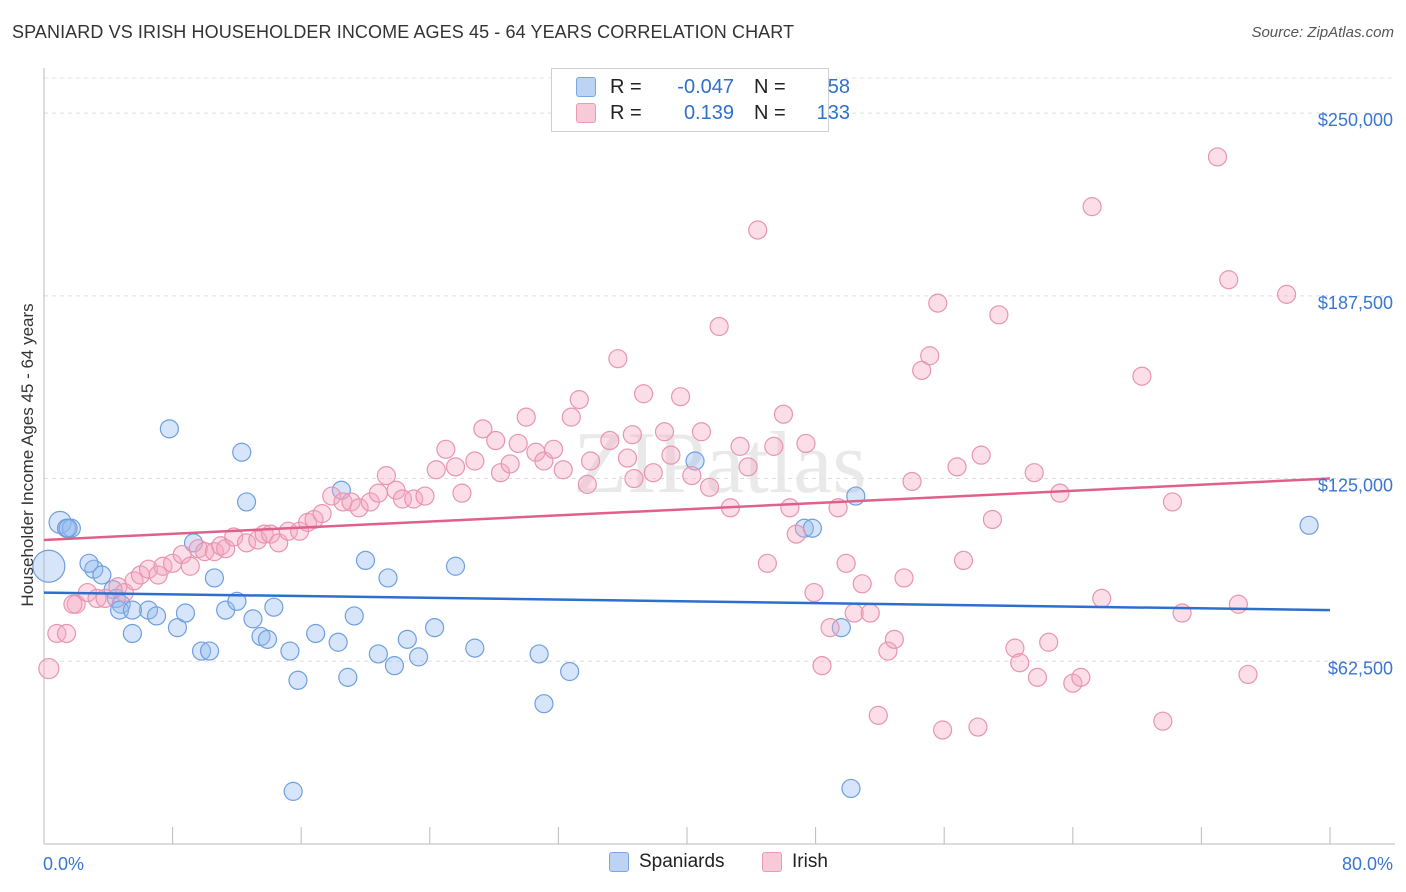 The height and width of the screenshot is (892, 1406). Describe the element at coordinates (63, 864) in the screenshot. I see `x-tick-label-min: 0.0%` at that location.